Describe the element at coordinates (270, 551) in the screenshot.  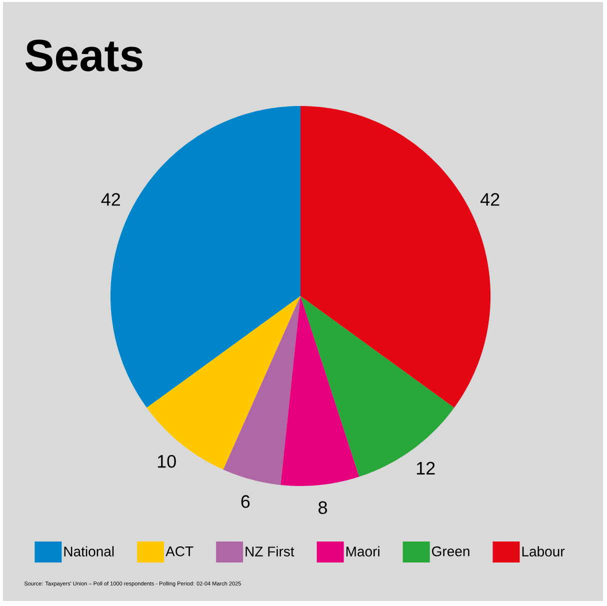
I see `legend-label: NZ First` at that location.